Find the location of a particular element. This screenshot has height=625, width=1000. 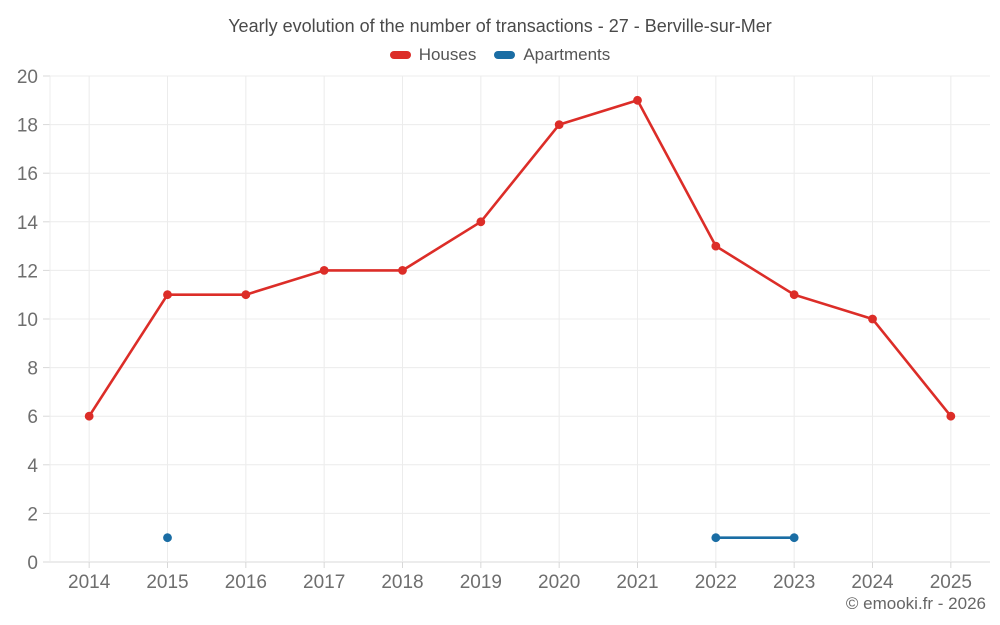

x-tick-label: 2017 is located at coordinates (324, 582).